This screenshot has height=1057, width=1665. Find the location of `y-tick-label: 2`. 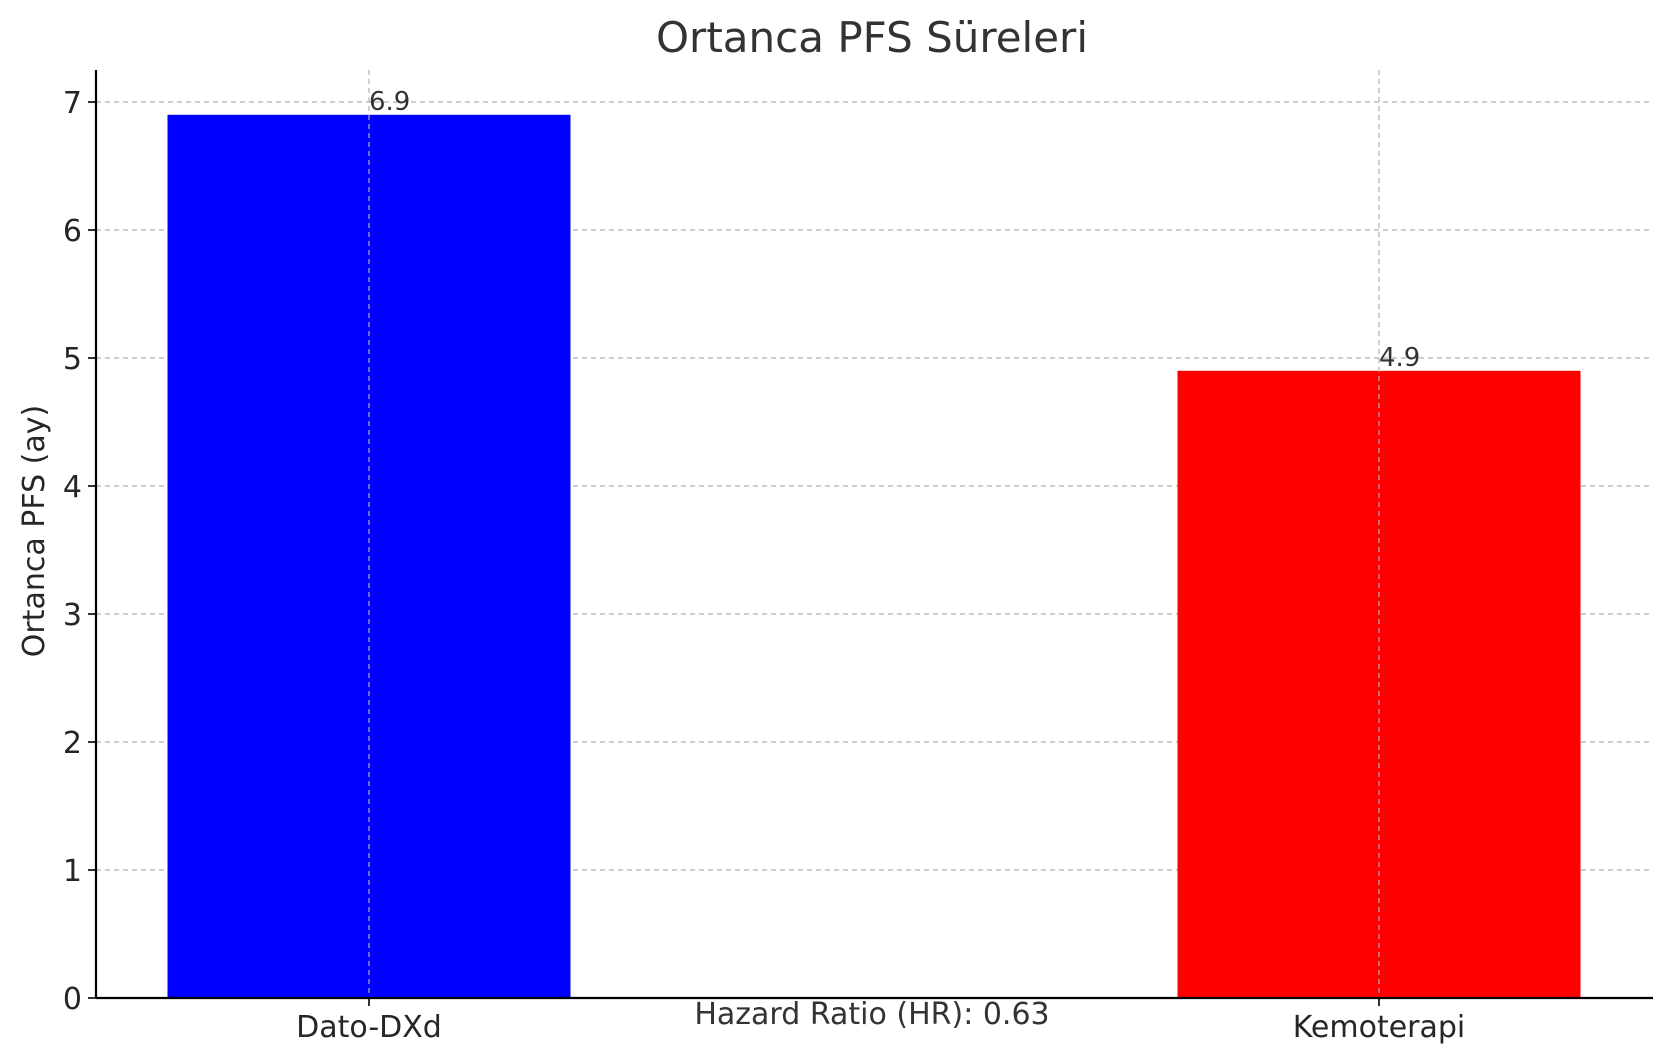

y-tick-label: 2 is located at coordinates (72, 743).